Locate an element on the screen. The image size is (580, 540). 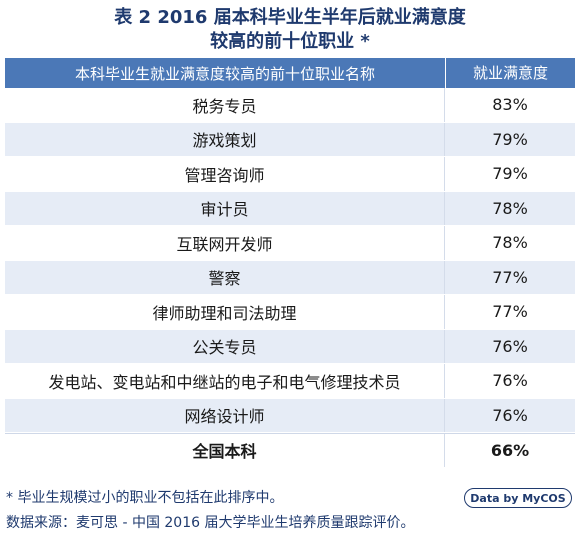
table-row-total: 全国本科 66% is located at coordinates (290, 450).